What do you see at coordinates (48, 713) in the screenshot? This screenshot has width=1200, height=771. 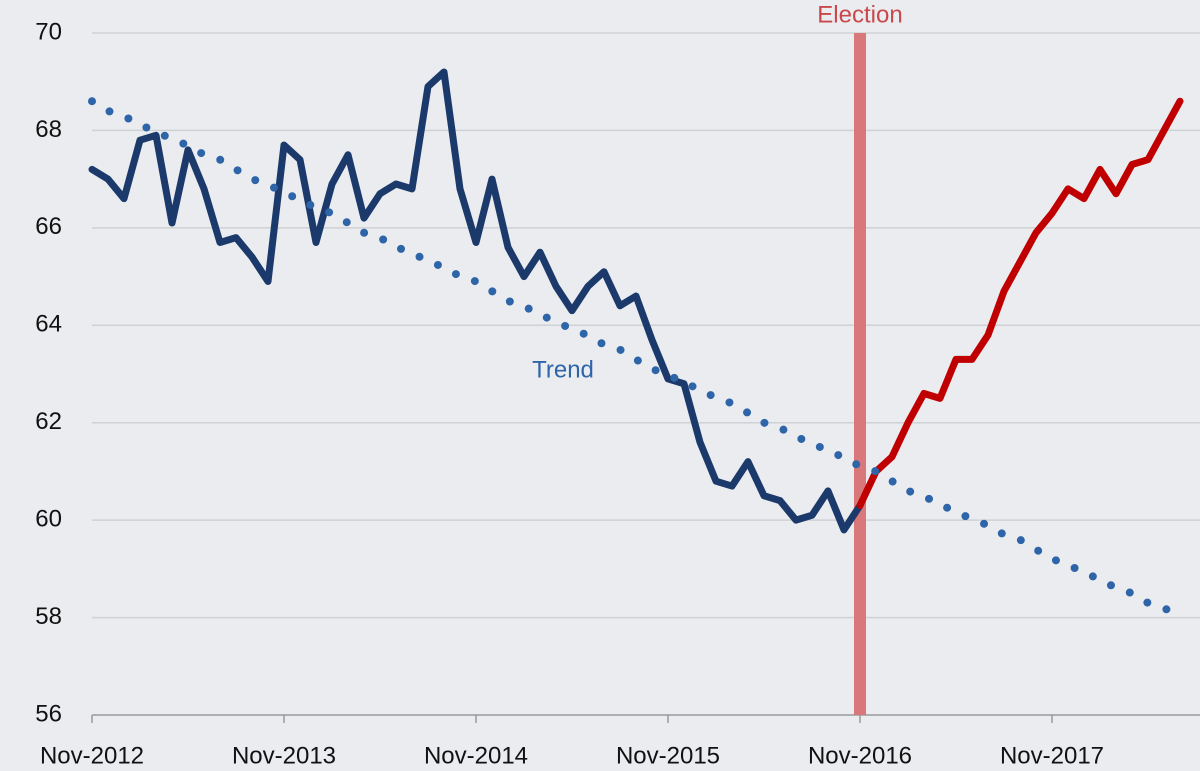 I see `y-tick-label: 56` at bounding box center [48, 713].